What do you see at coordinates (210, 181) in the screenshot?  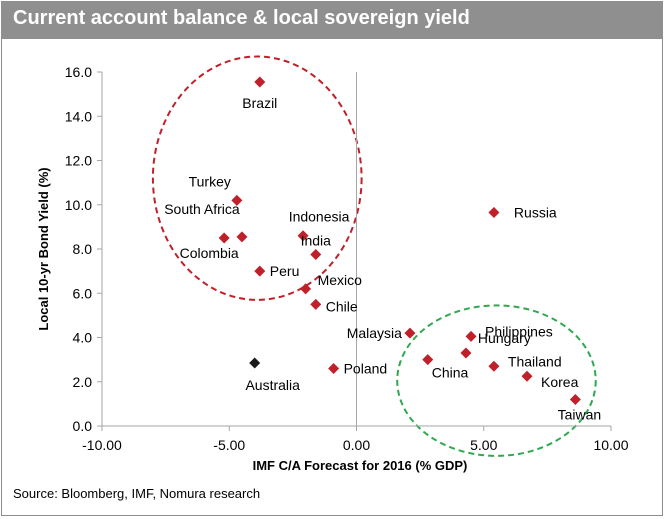 I see `label-turkey: Turkey` at bounding box center [210, 181].